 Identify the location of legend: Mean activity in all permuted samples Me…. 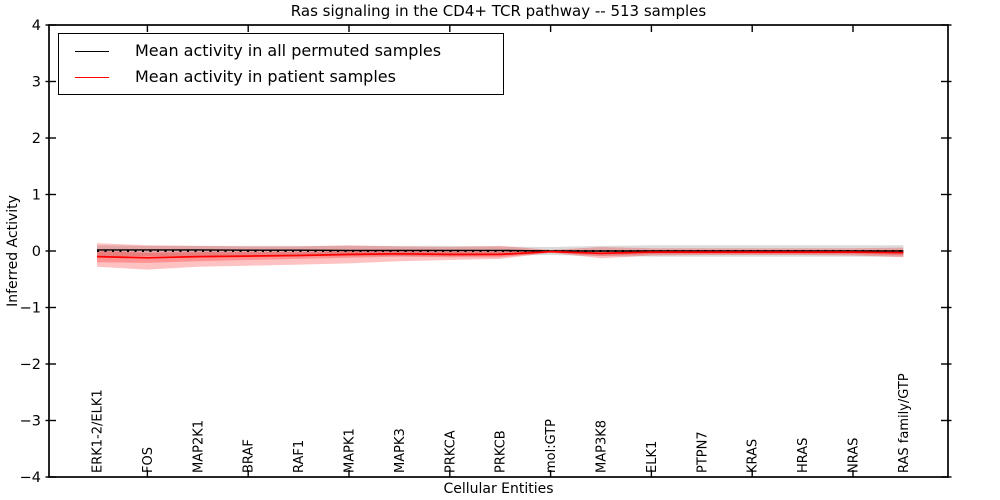
(281, 64).